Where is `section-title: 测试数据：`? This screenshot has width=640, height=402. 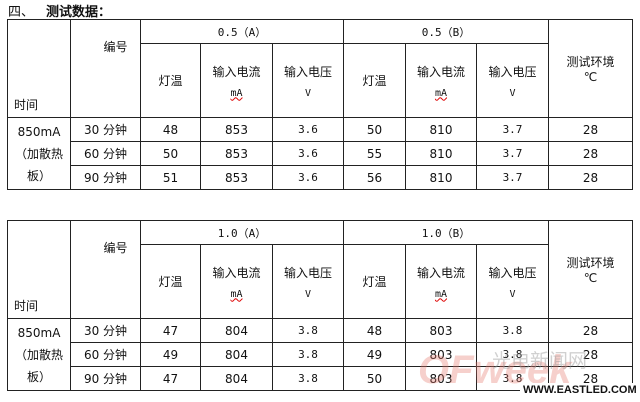
section-title: 测试数据： is located at coordinates (79, 12).